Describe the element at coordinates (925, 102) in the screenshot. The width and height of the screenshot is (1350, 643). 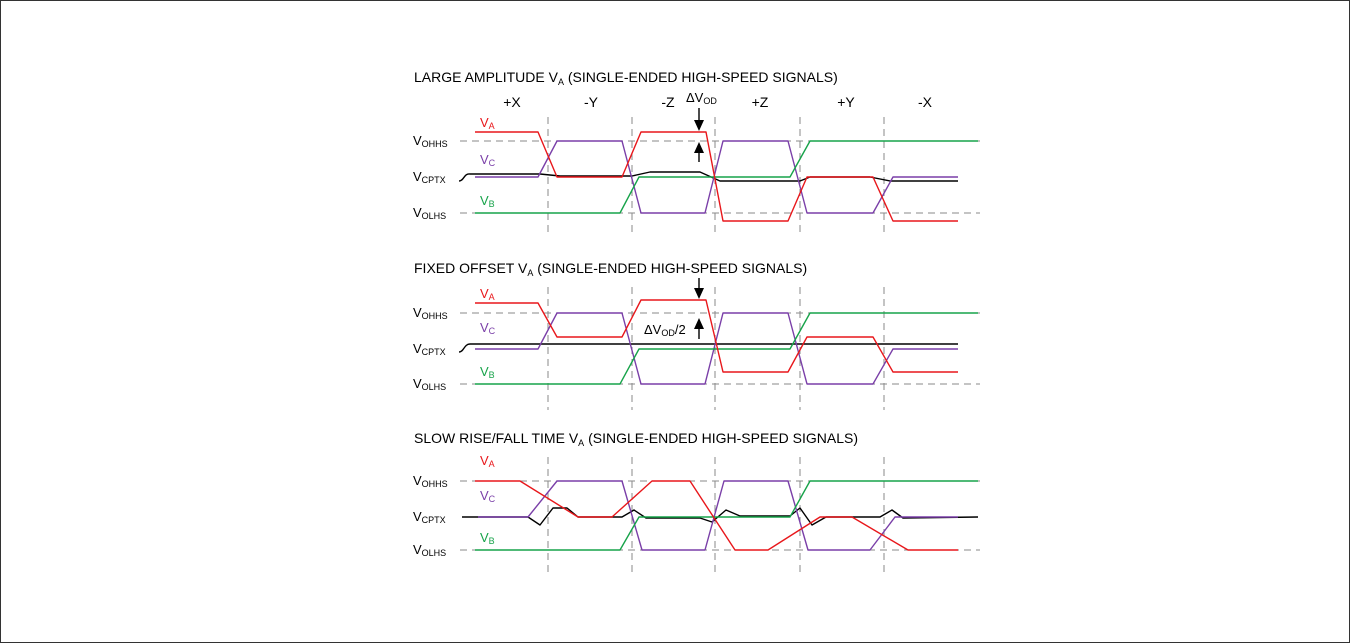
I see `phase-label: -X` at that location.